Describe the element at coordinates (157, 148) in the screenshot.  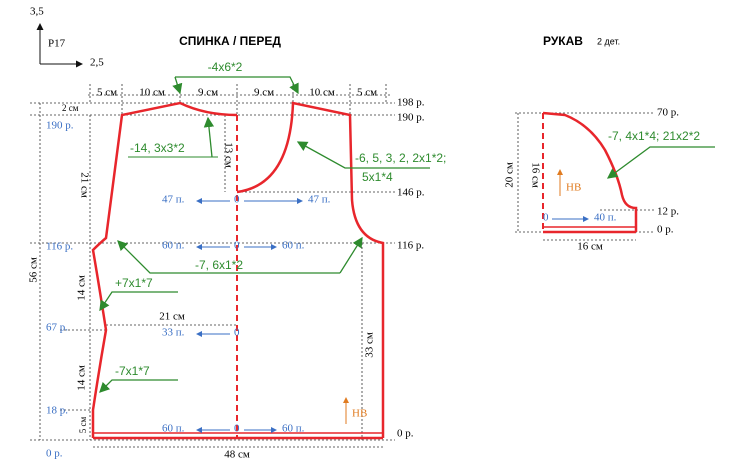
I see `shaping-note: -14, 3х3*2` at that location.